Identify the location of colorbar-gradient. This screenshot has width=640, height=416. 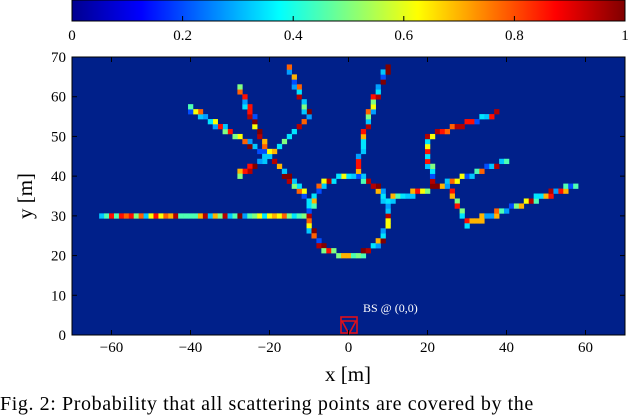
(348, 11).